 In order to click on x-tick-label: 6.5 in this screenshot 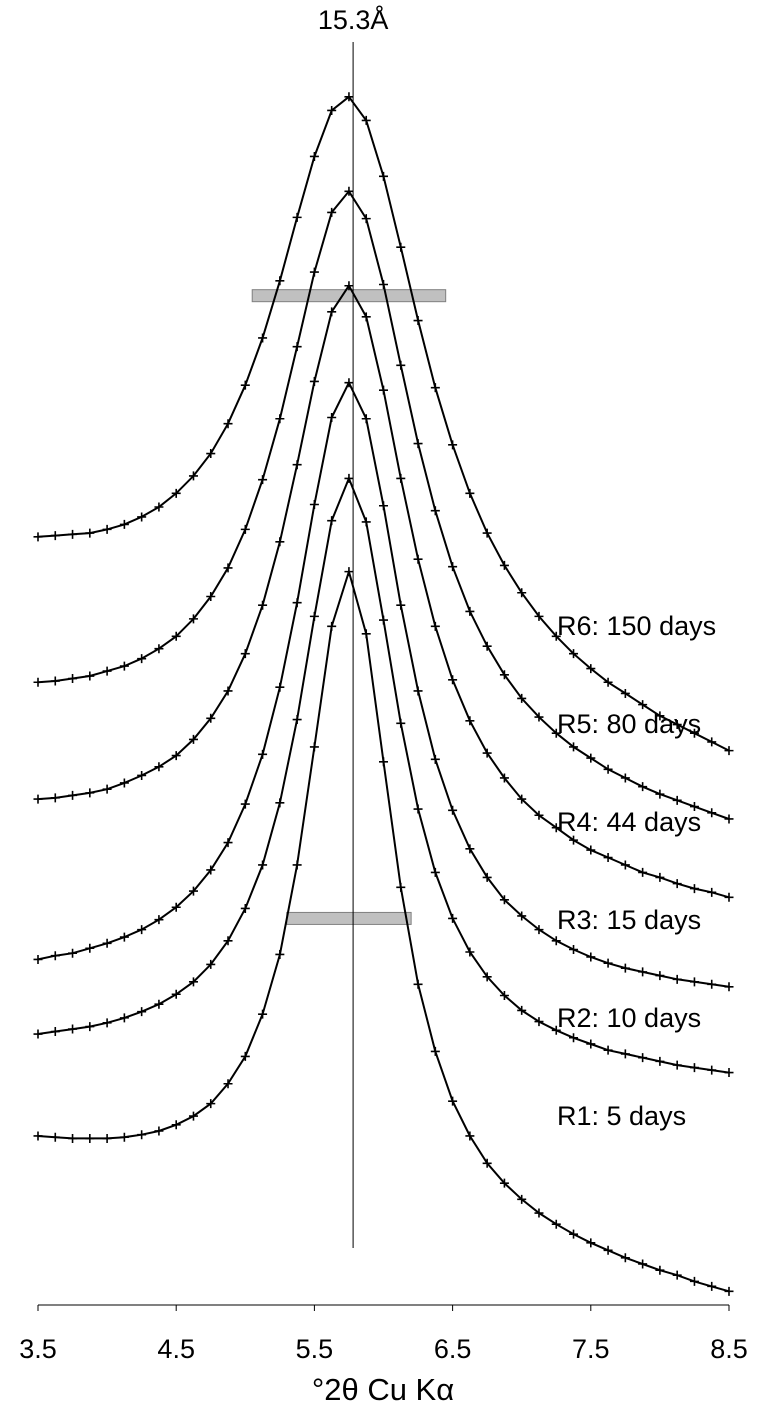, I will do `click(453, 1349)`.